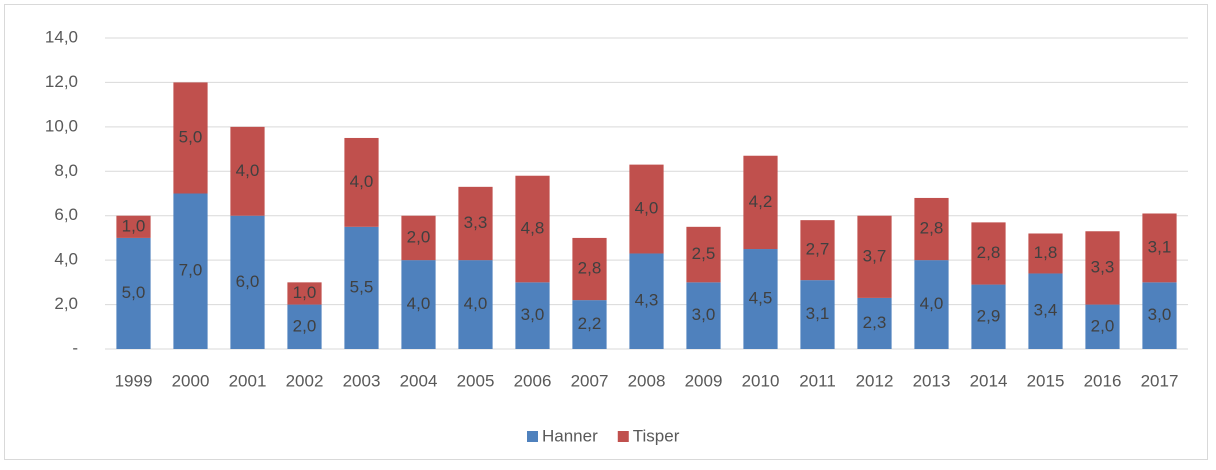 The width and height of the screenshot is (1216, 470). What do you see at coordinates (476, 380) in the screenshot?
I see `x-tick-label: 2005` at bounding box center [476, 380].